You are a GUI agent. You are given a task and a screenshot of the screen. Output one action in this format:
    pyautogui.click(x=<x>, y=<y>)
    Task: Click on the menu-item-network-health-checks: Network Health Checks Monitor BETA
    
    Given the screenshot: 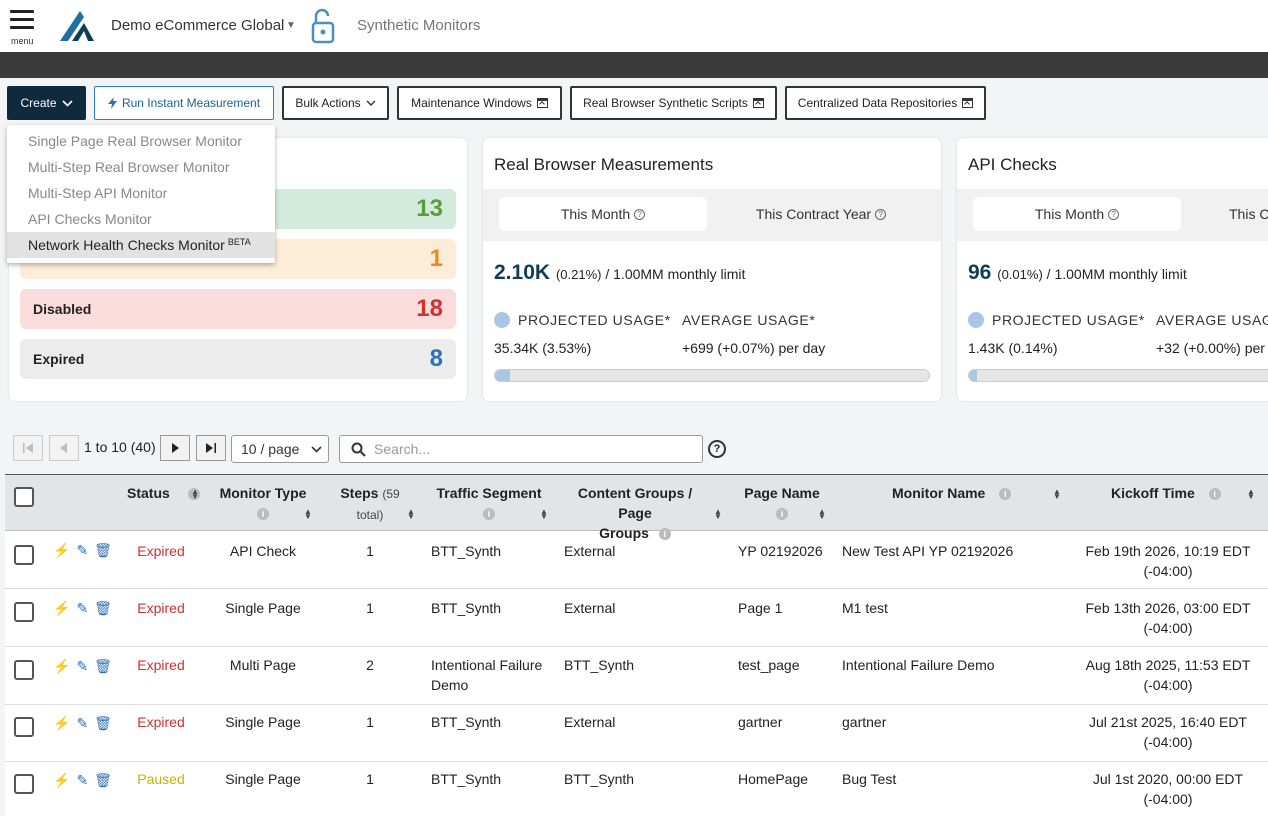 What is the action you would take?
    pyautogui.click(x=141, y=245)
    